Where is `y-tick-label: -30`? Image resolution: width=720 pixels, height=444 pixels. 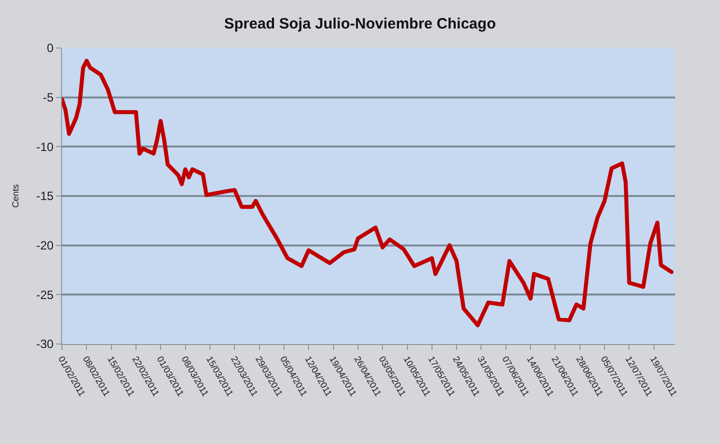
y-tick-label: -30 is located at coordinates (45, 344).